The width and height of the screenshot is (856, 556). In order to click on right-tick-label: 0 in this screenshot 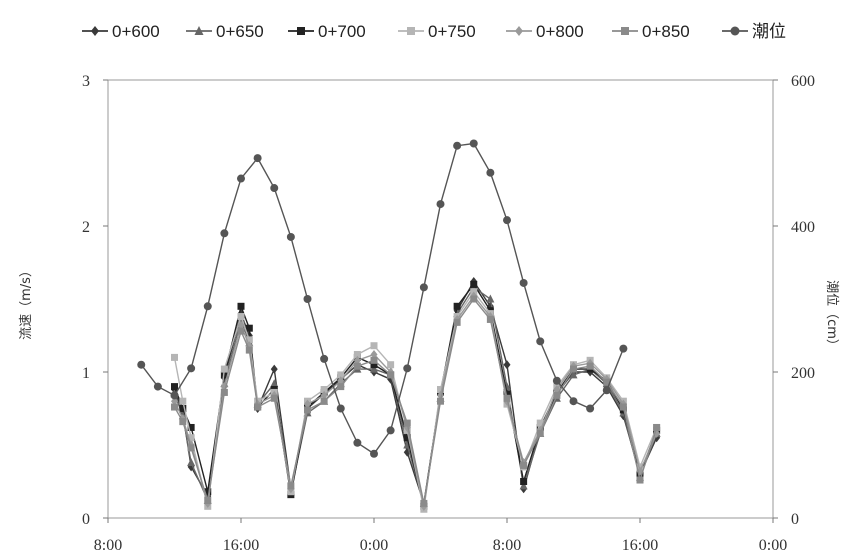, I will do `click(795, 519)`.